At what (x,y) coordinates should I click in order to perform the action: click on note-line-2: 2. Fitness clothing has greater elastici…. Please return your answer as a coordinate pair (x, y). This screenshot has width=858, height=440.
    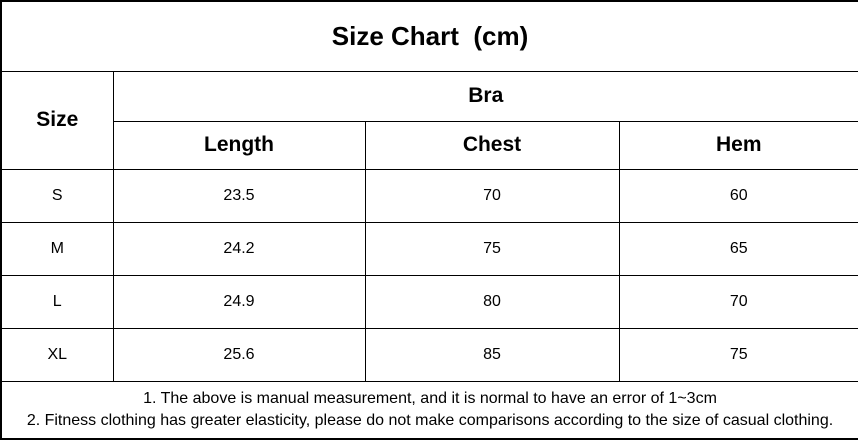
    Looking at the image, I should click on (430, 420).